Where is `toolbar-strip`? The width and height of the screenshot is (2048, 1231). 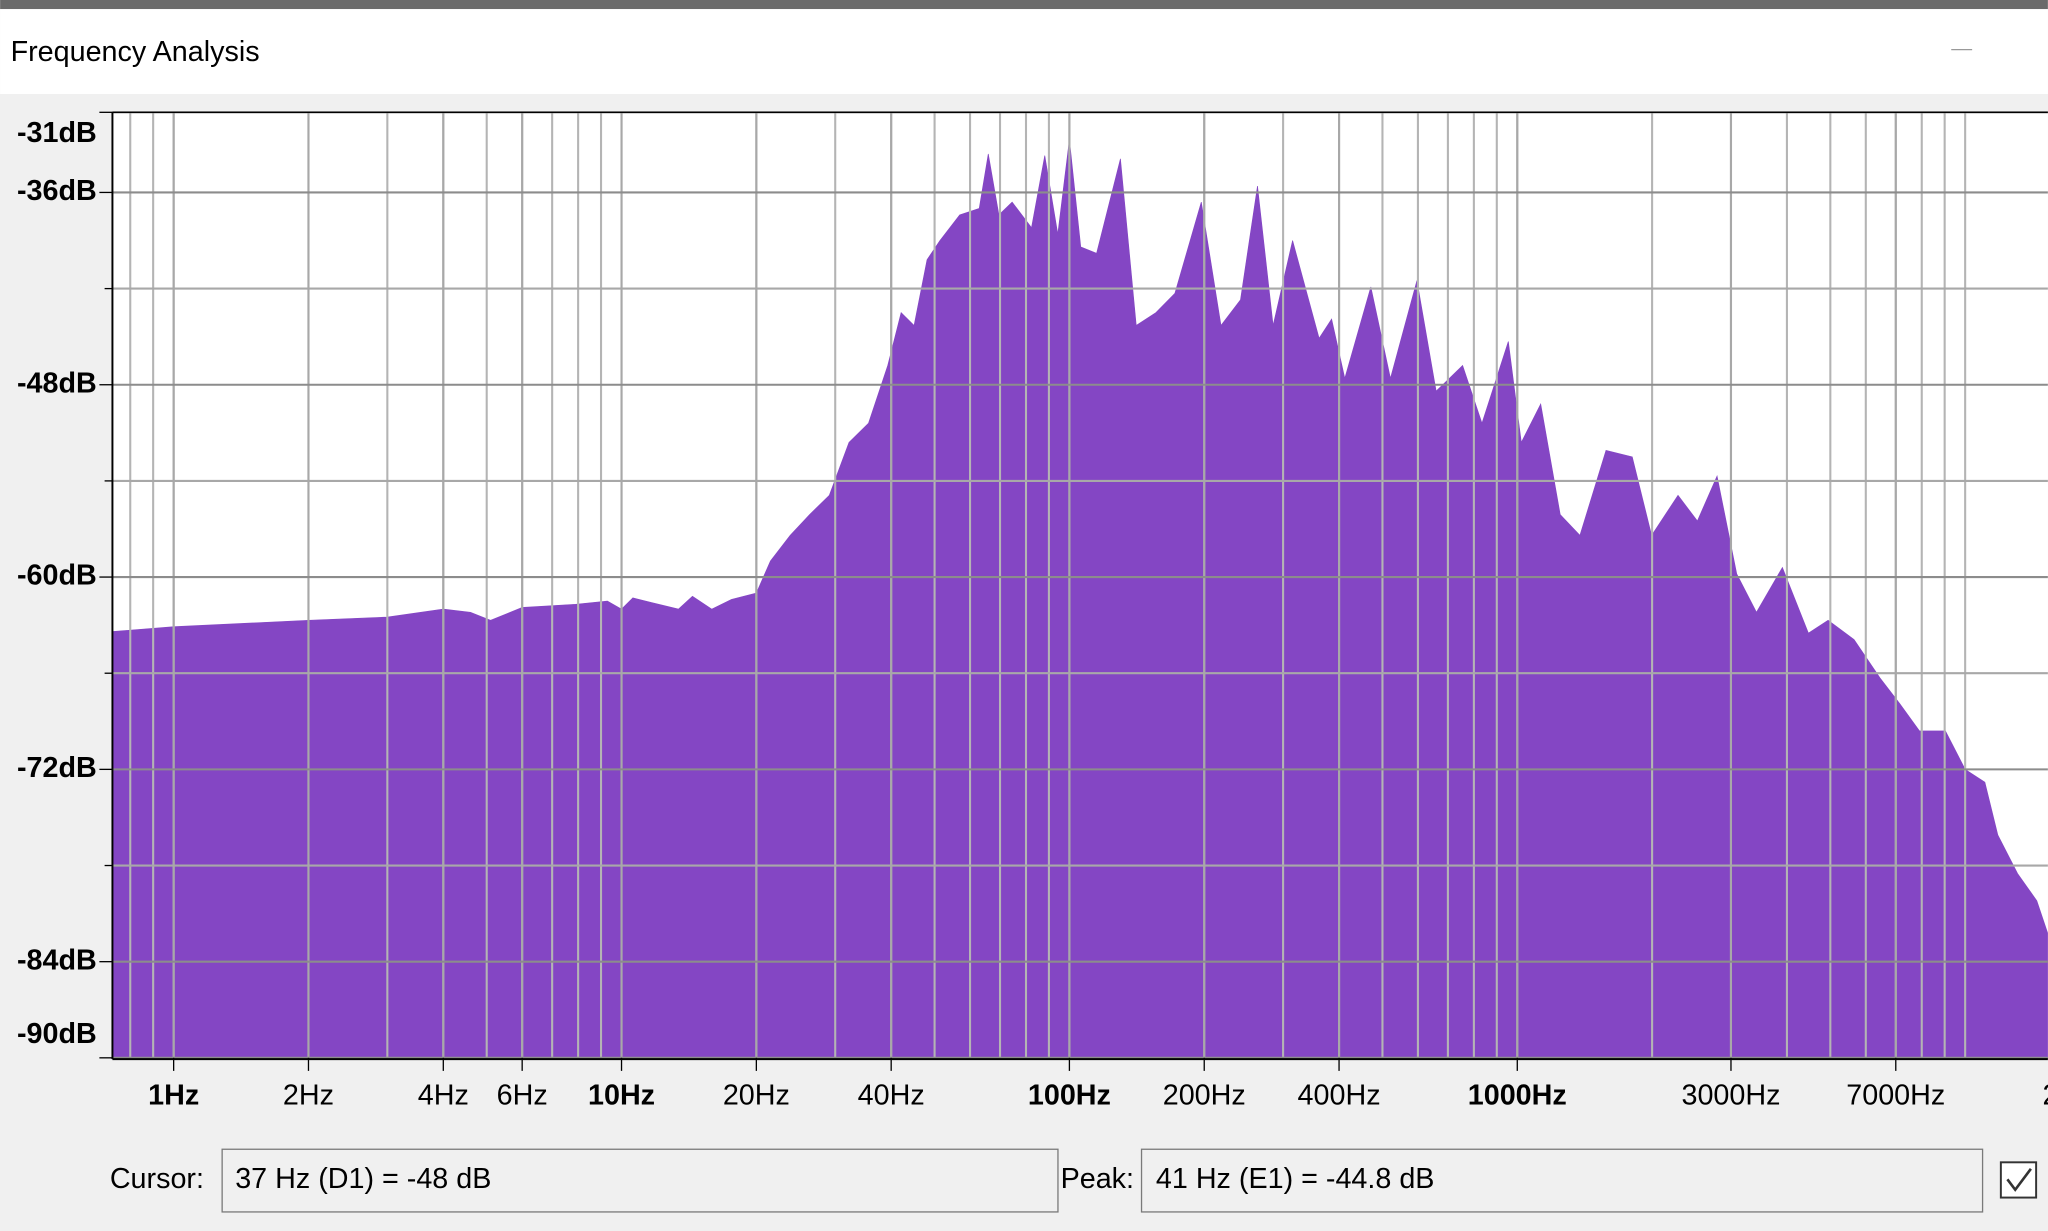
toolbar-strip is located at coordinates (1024, 5).